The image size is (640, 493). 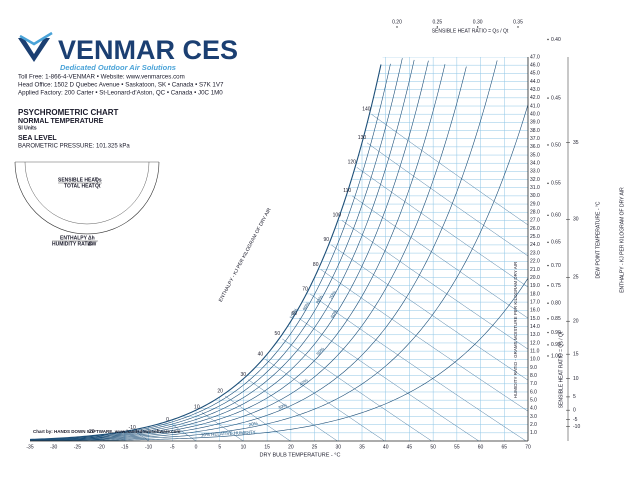 What do you see at coordinates (533, 433) in the screenshot?
I see `y-tick-label: 1.0` at bounding box center [533, 433].